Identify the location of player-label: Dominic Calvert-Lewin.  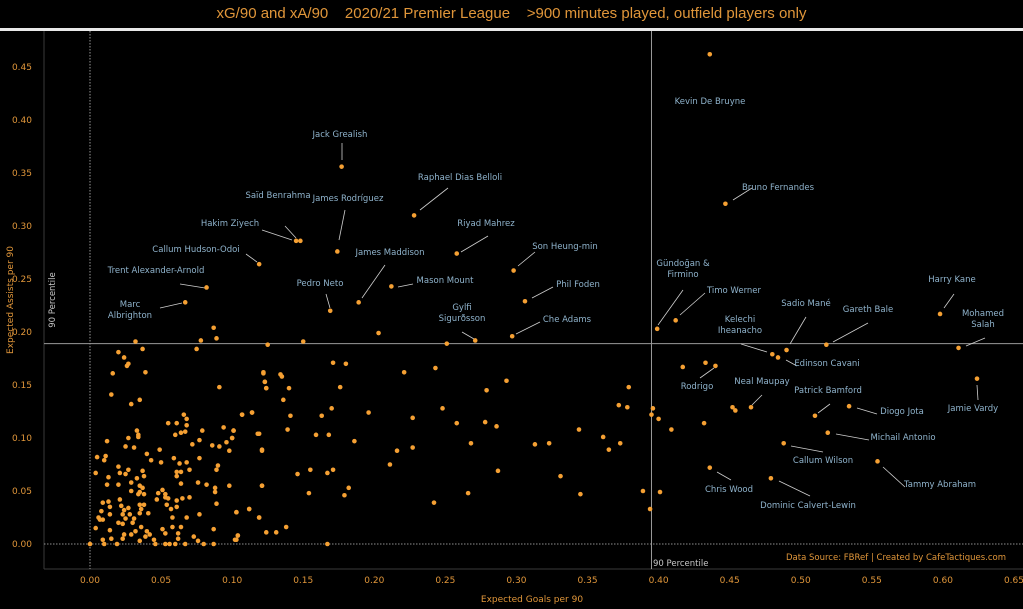
(808, 506).